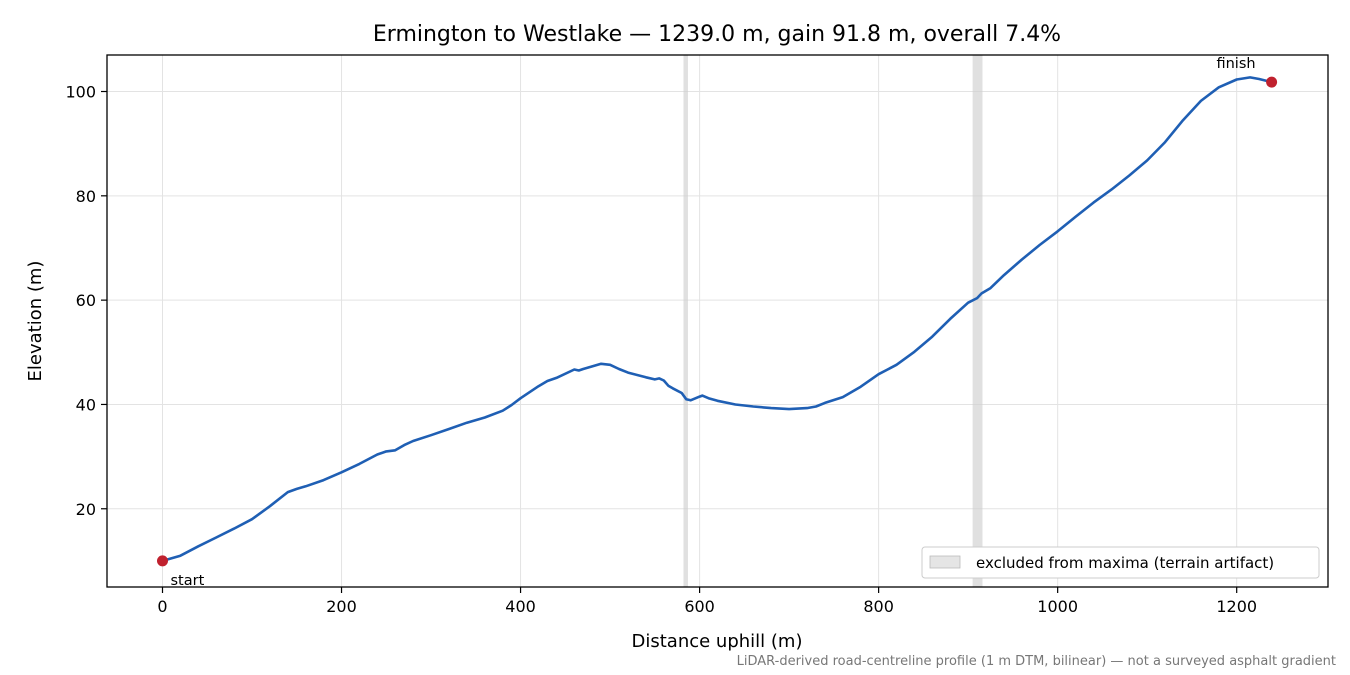  I want to click on x-tick-label: 600, so click(699, 606).